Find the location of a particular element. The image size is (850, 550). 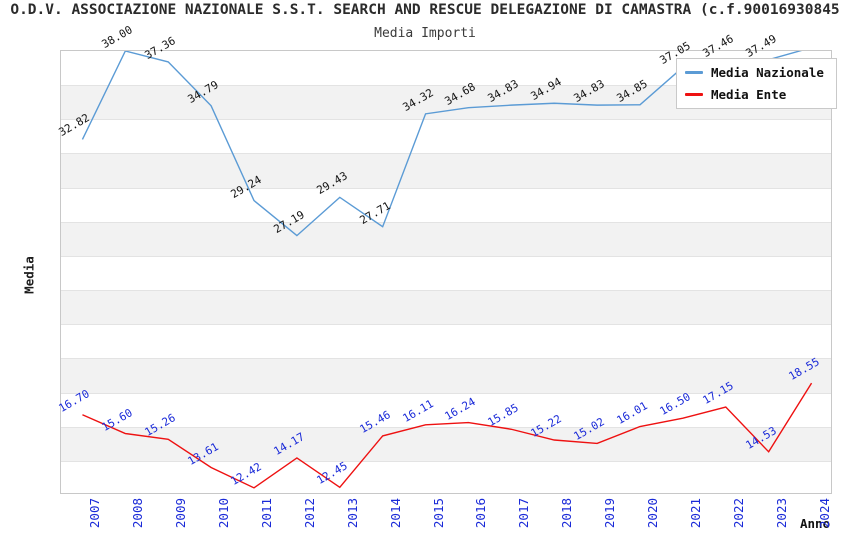

x-tick-label: 2023 is located at coordinates (781, 513).